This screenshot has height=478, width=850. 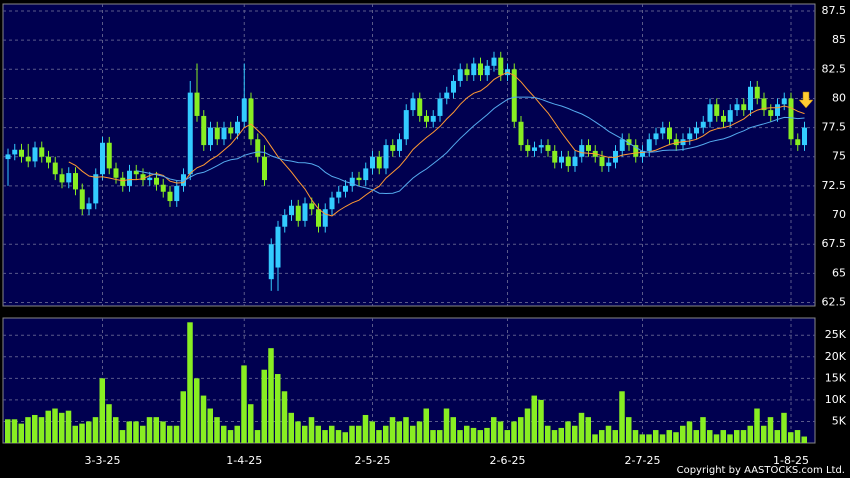 What do you see at coordinates (839, 420) in the screenshot?
I see `y-tick-label: 5K` at bounding box center [839, 420].